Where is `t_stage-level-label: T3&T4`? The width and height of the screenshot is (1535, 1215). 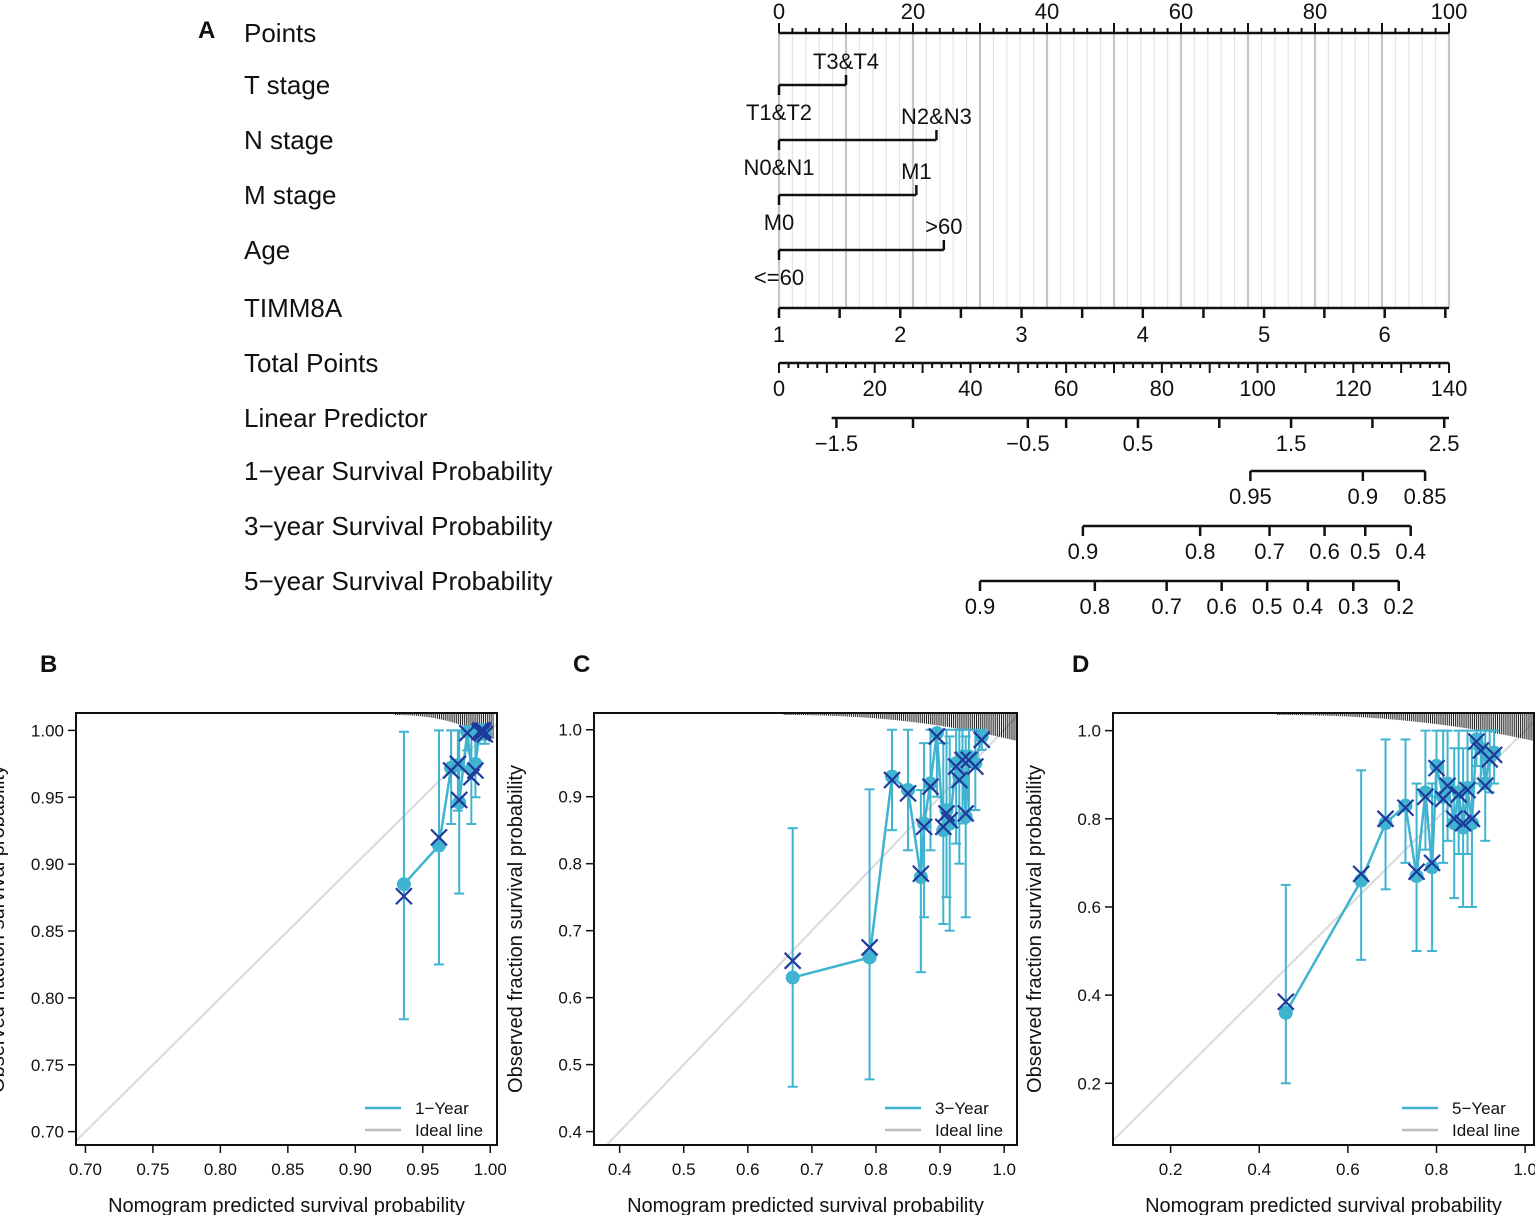 t_stage-level-label: T3&T4 is located at coordinates (846, 61).